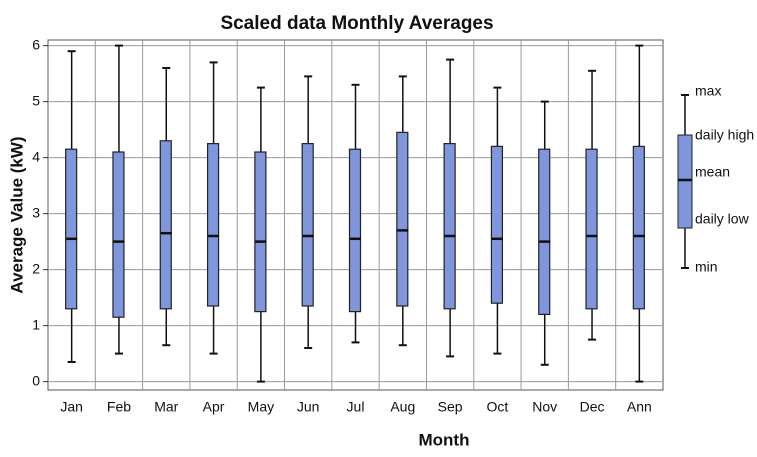 This screenshot has width=757, height=457. Describe the element at coordinates (498, 407) in the screenshot. I see `x-tick-label: Oct` at that location.